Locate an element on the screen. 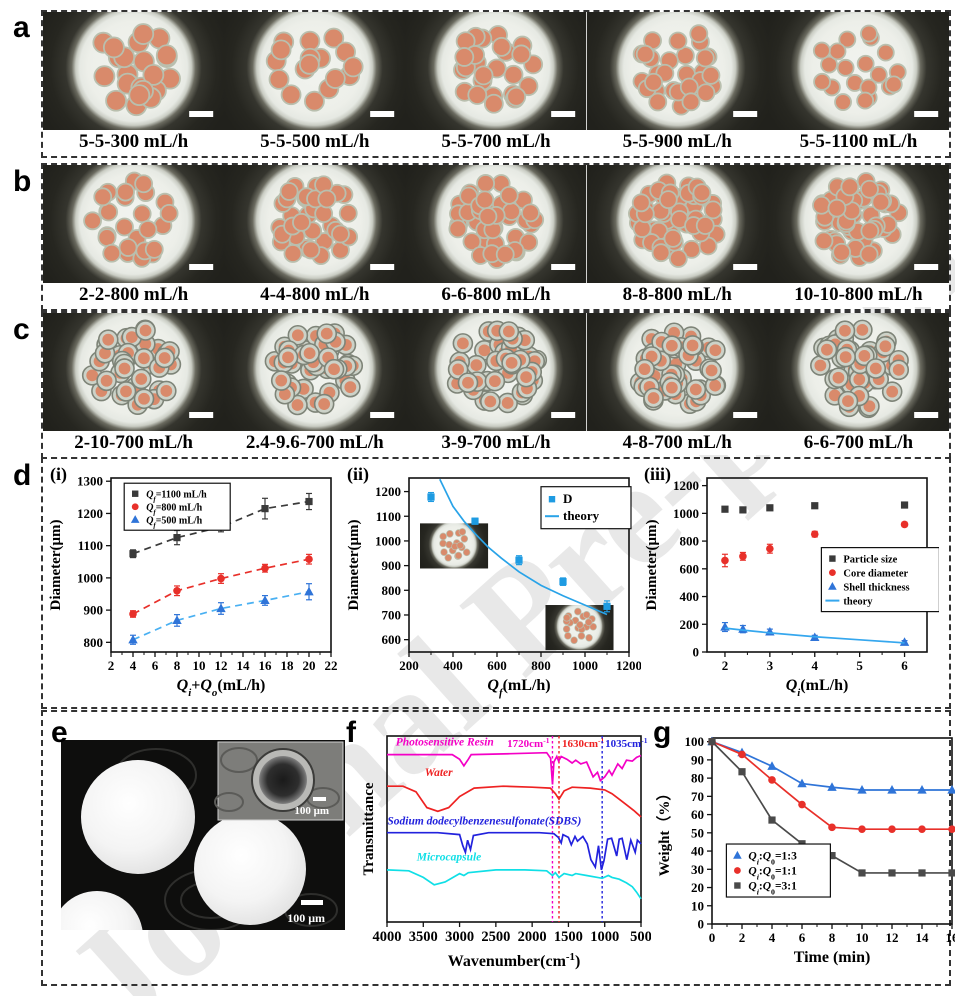  svg-text: Qf=800 mL/h is located at coordinates (174, 509).